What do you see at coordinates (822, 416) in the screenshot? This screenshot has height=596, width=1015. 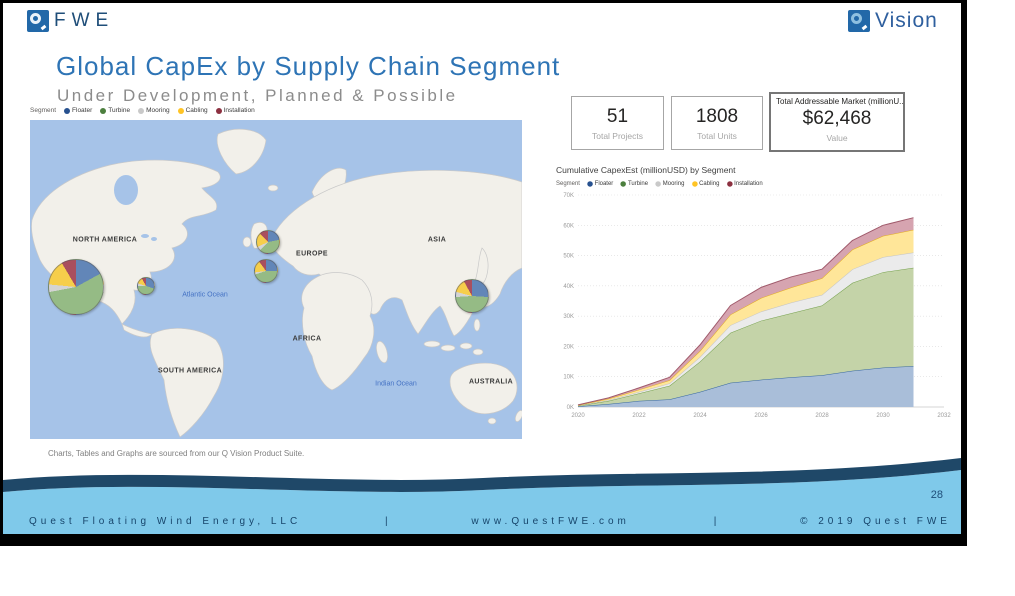 I see `x-axis-tick: 2028` at bounding box center [822, 416].